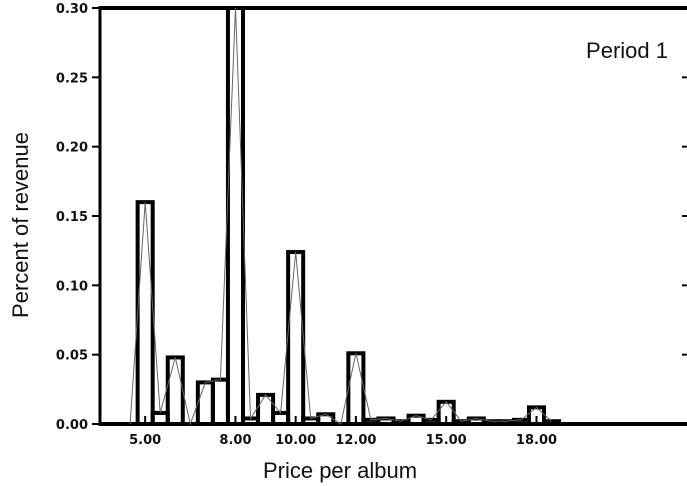 This screenshot has width=687, height=486. I want to click on x-axis-title: Price per album, so click(340, 470).